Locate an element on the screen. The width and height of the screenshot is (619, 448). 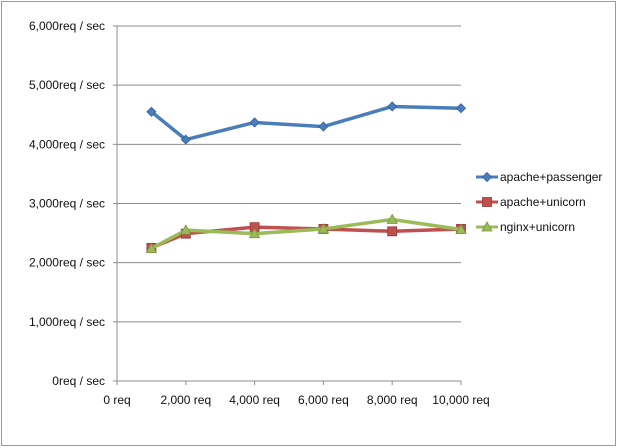
x-tick-label: 2,000 req is located at coordinates (185, 400).